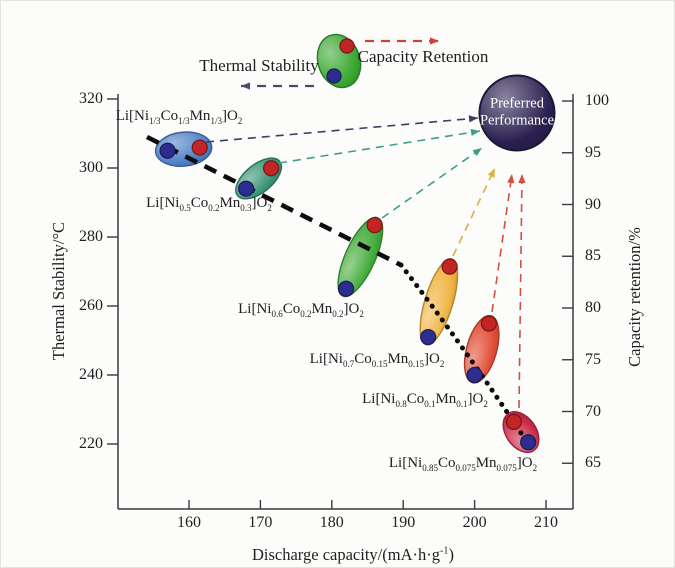  What do you see at coordinates (466, 356) in the screenshot?
I see `trend-line-dotted` at bounding box center [466, 356].